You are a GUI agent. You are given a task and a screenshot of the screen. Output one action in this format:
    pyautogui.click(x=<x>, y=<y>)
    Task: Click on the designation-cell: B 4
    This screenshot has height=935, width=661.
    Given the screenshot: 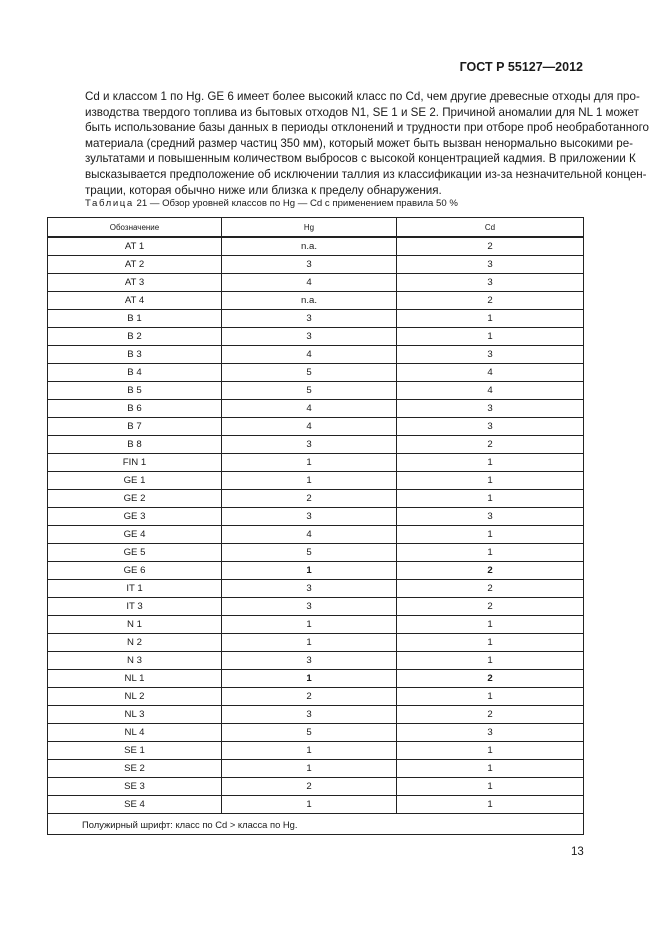 What is the action you would take?
    pyautogui.click(x=134, y=372)
    